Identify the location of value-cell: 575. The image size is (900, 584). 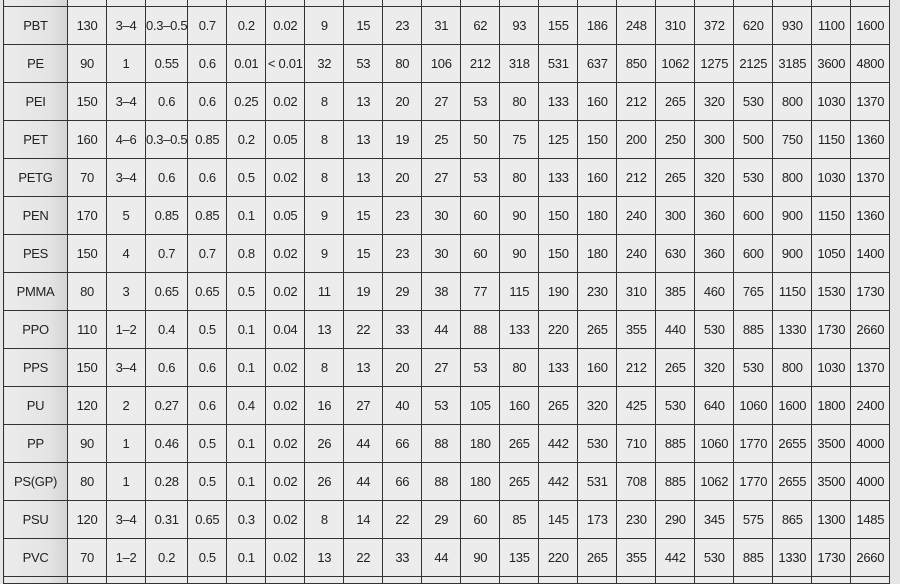
(753, 519).